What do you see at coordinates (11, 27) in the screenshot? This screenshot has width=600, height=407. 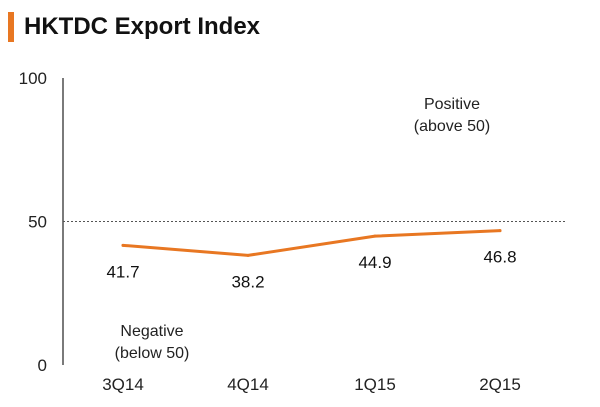 I see `title-accent-bar` at bounding box center [11, 27].